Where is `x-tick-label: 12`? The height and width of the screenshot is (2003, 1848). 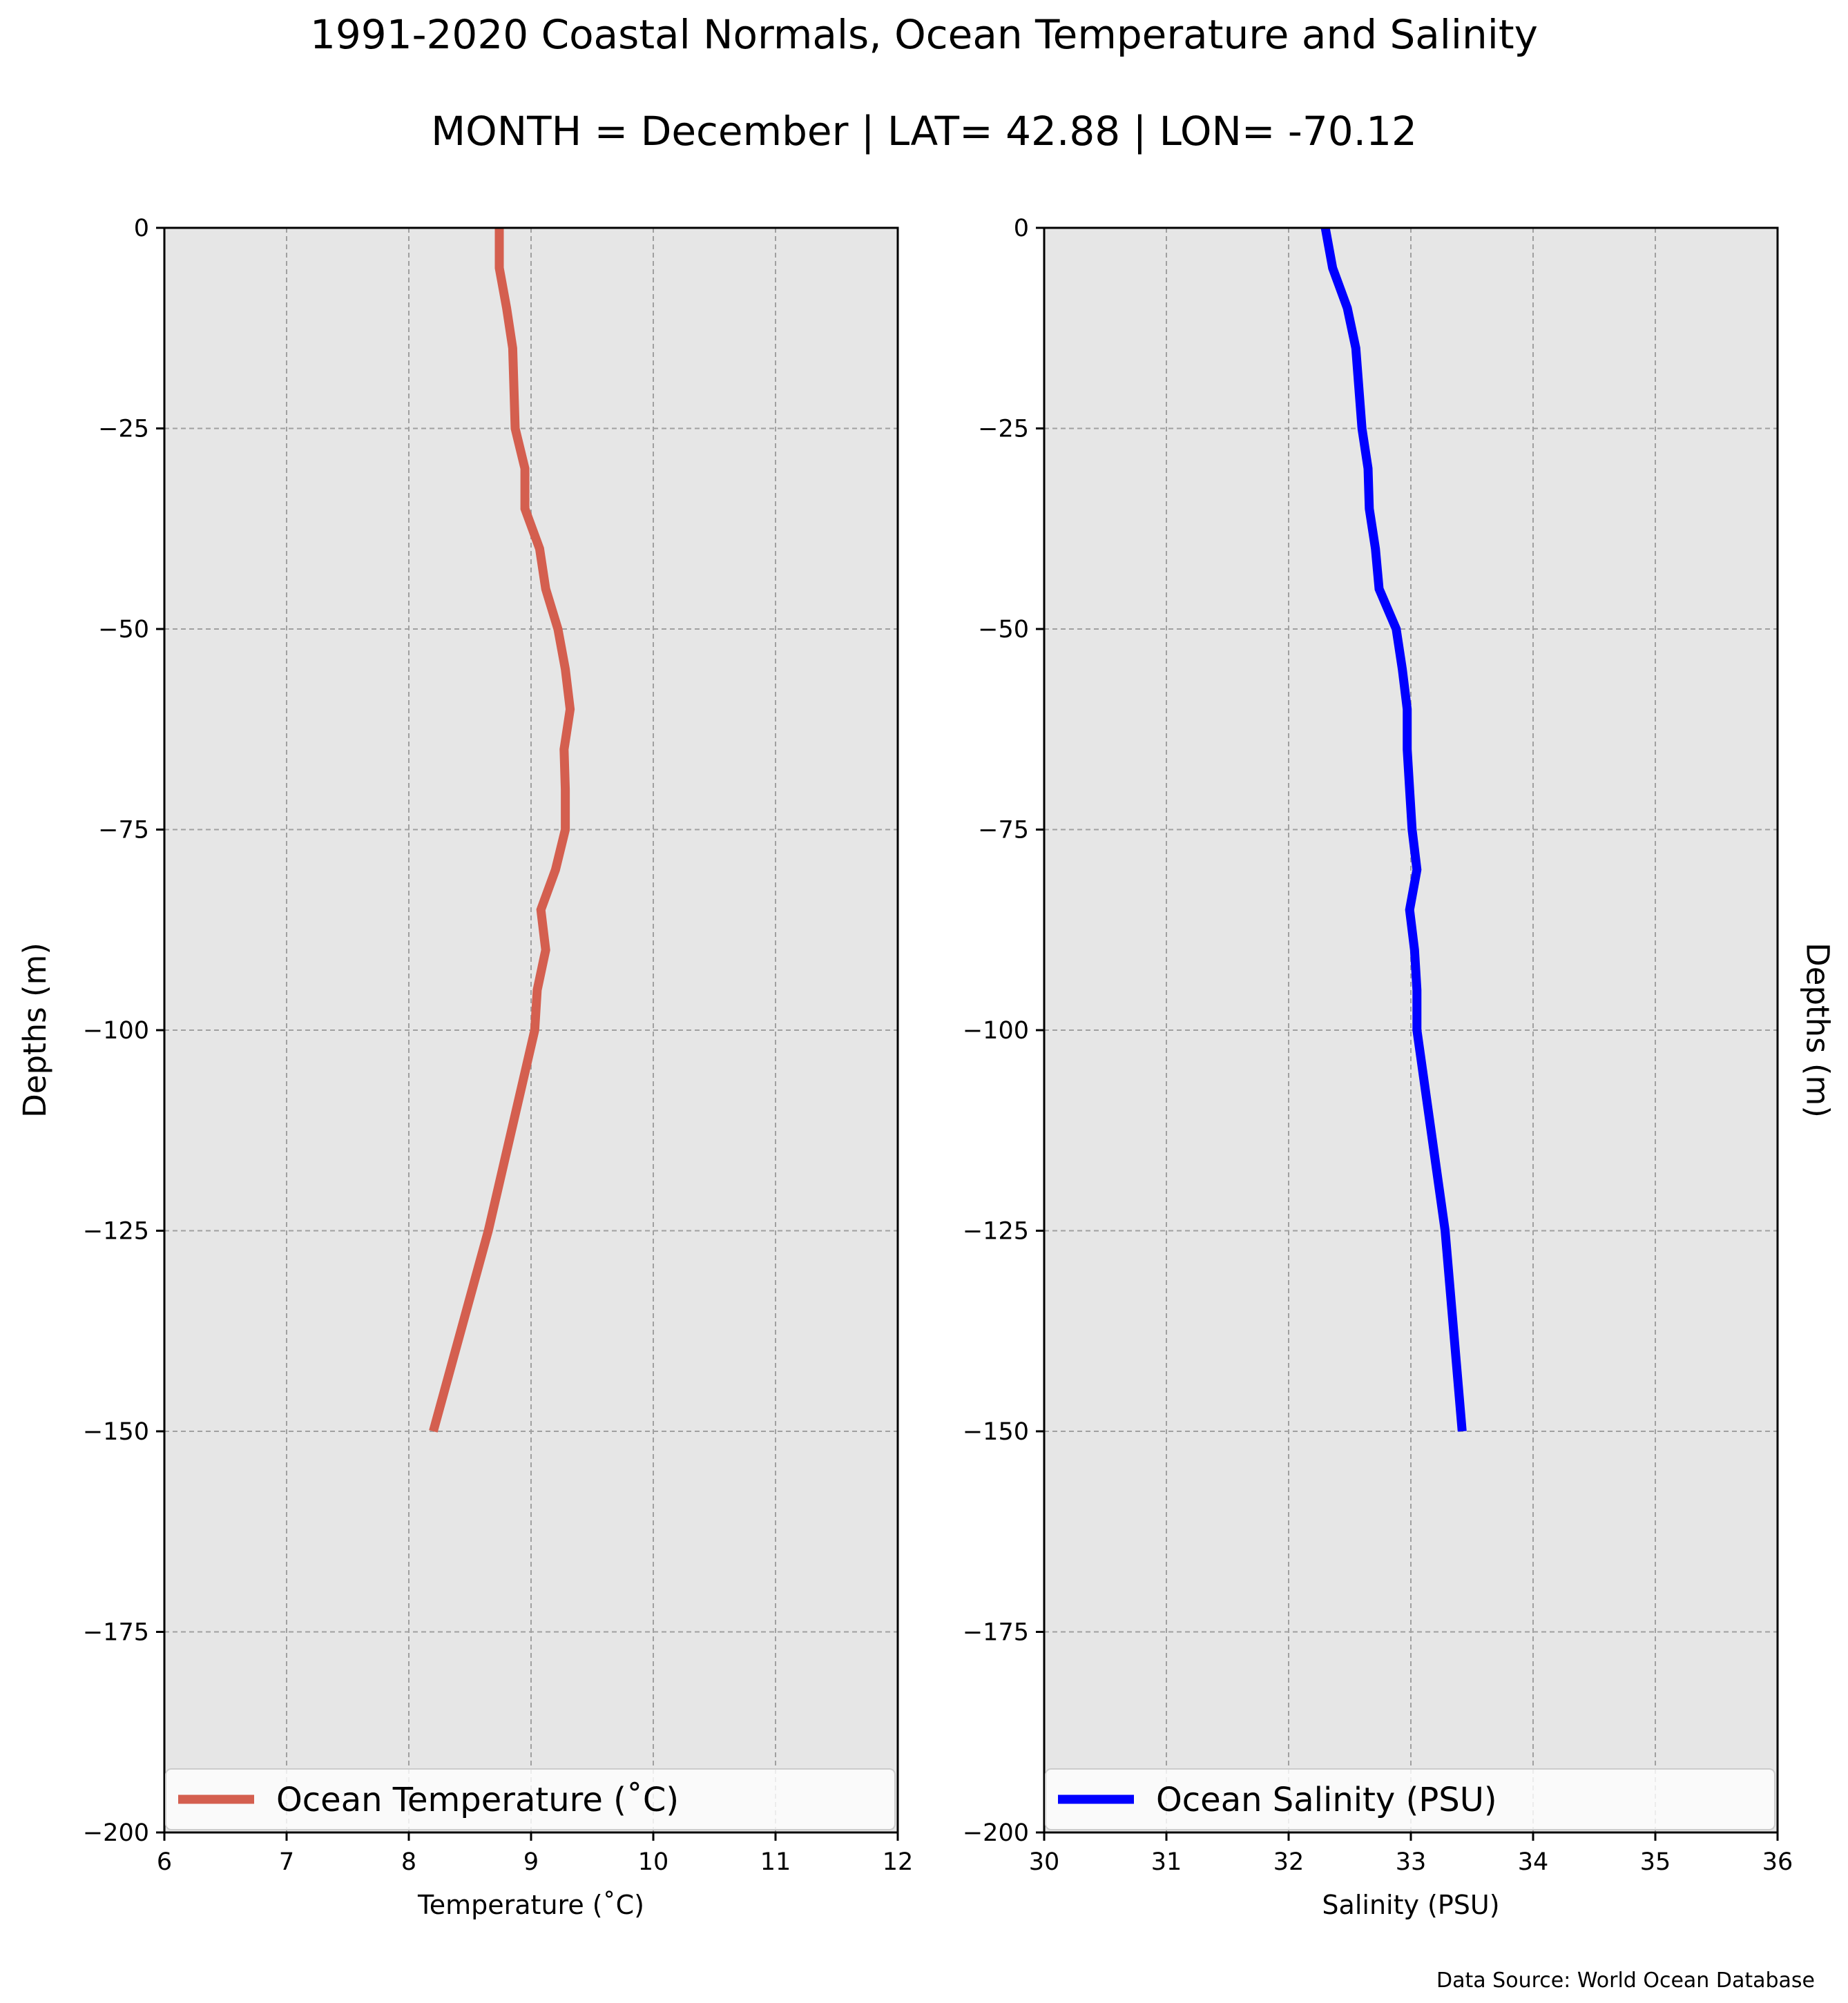 x-tick-label: 12 is located at coordinates (898, 1862).